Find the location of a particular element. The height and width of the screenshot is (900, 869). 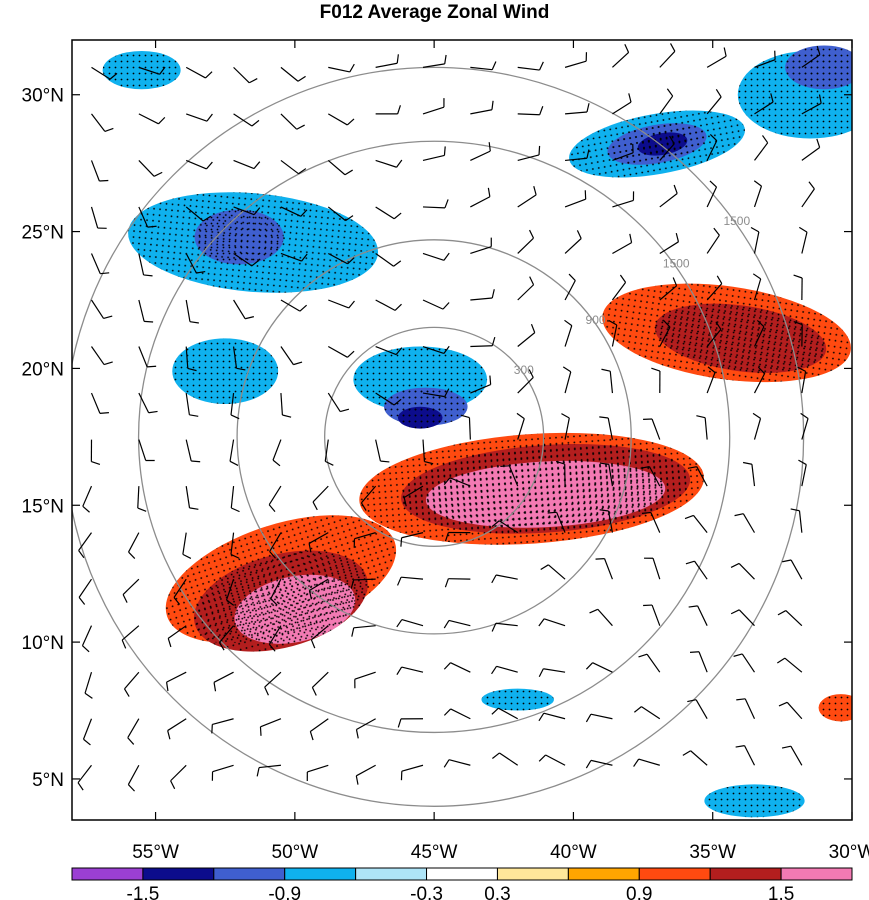

colorbar-label: 1.5 is located at coordinates (781, 892).